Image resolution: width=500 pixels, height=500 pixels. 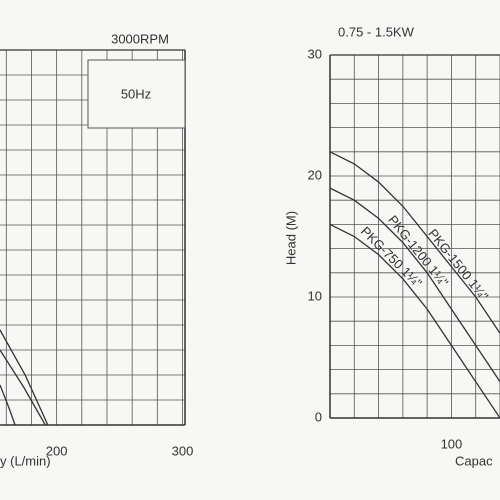 I want to click on annotation: 50Hz, so click(x=136, y=93).